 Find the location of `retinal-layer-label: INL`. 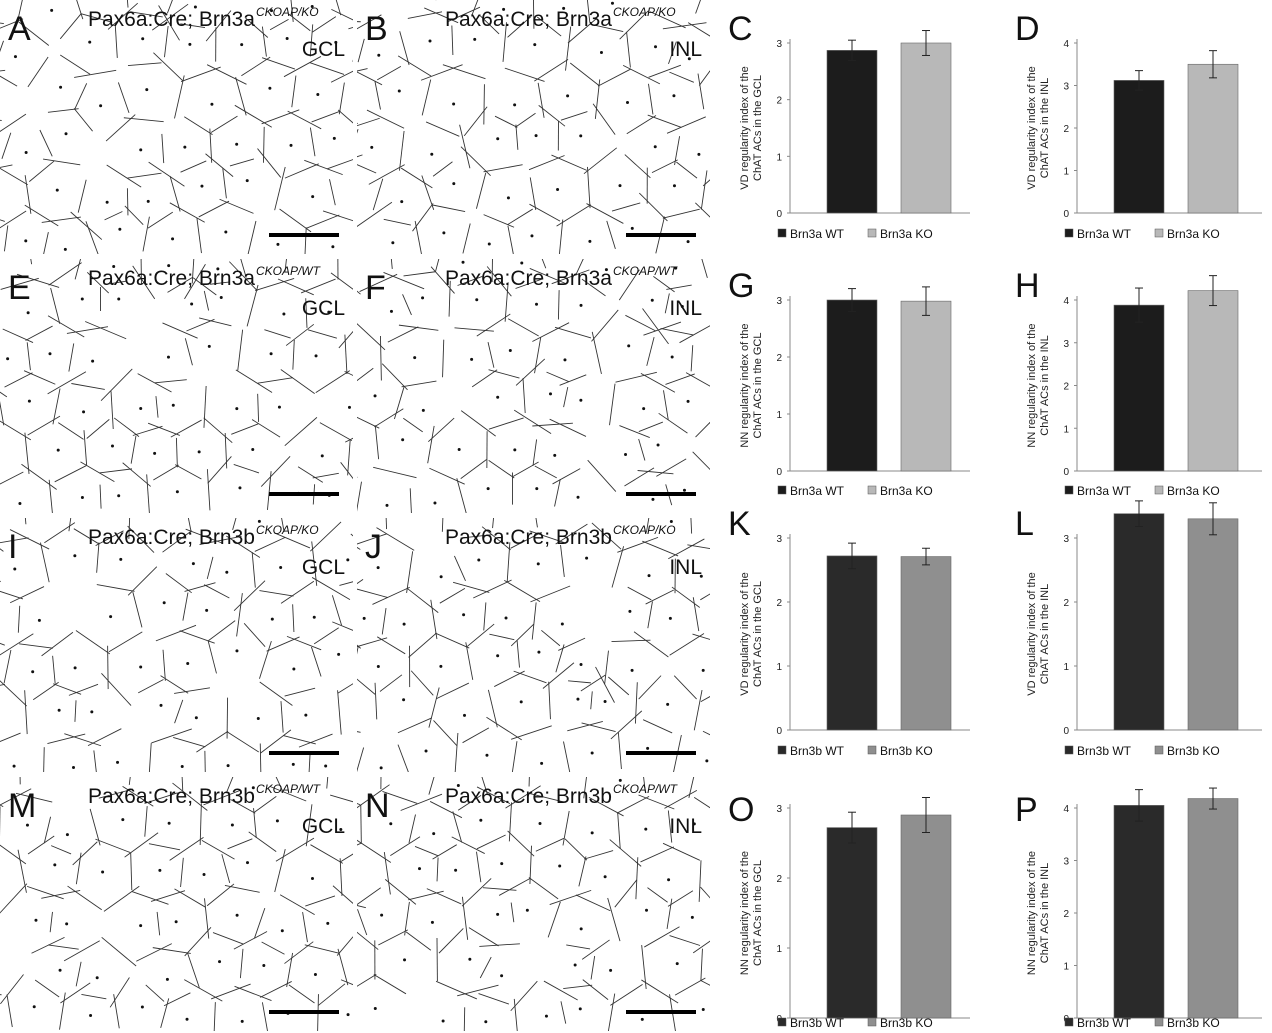

retinal-layer-label: INL is located at coordinates (685, 49).